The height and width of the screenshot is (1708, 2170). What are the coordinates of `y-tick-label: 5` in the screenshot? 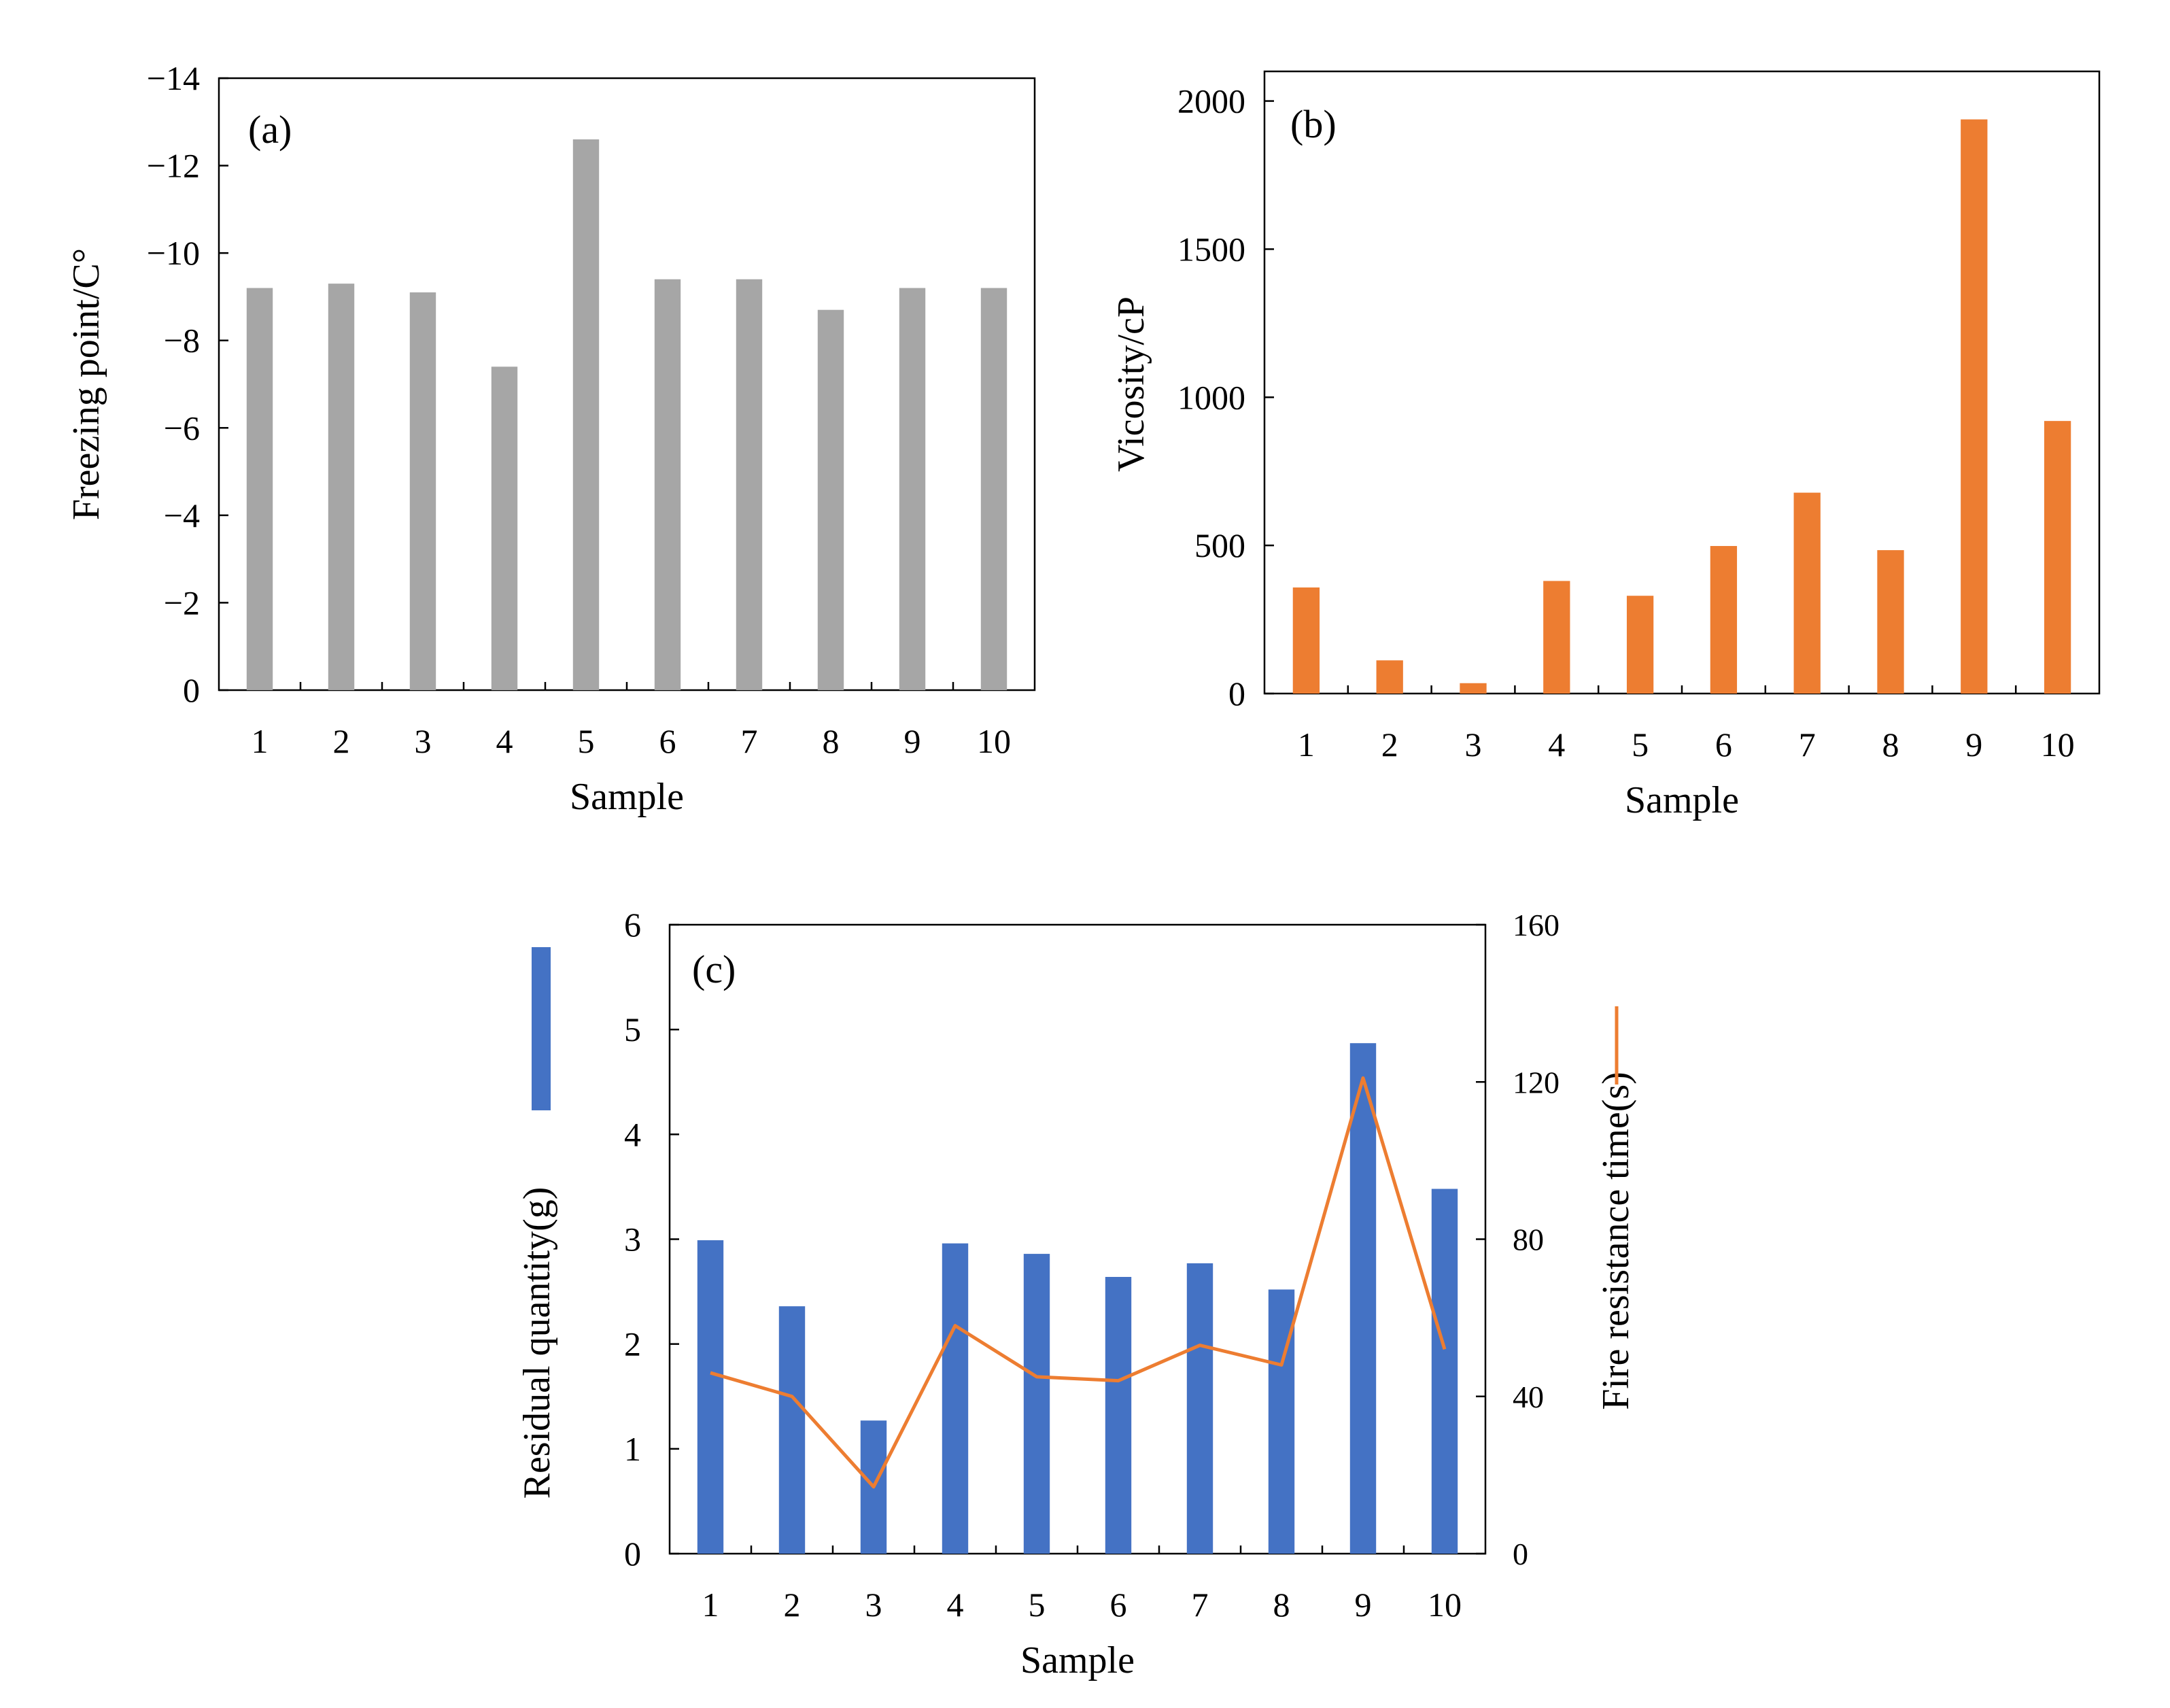 It's located at (632, 1029).